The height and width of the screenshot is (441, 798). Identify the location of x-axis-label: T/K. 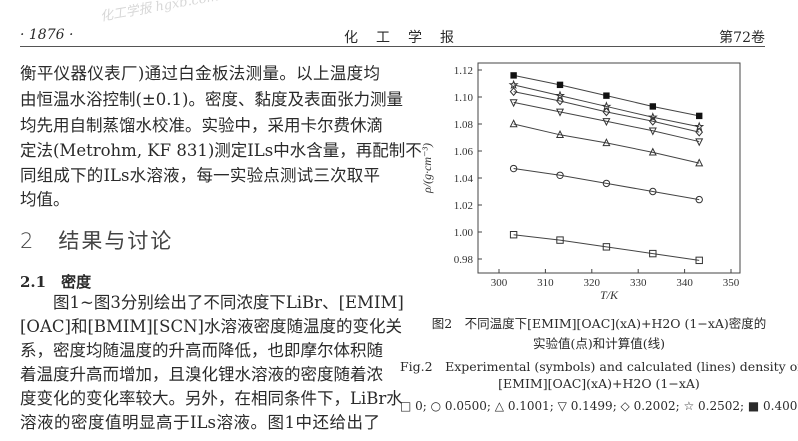
(609, 295).